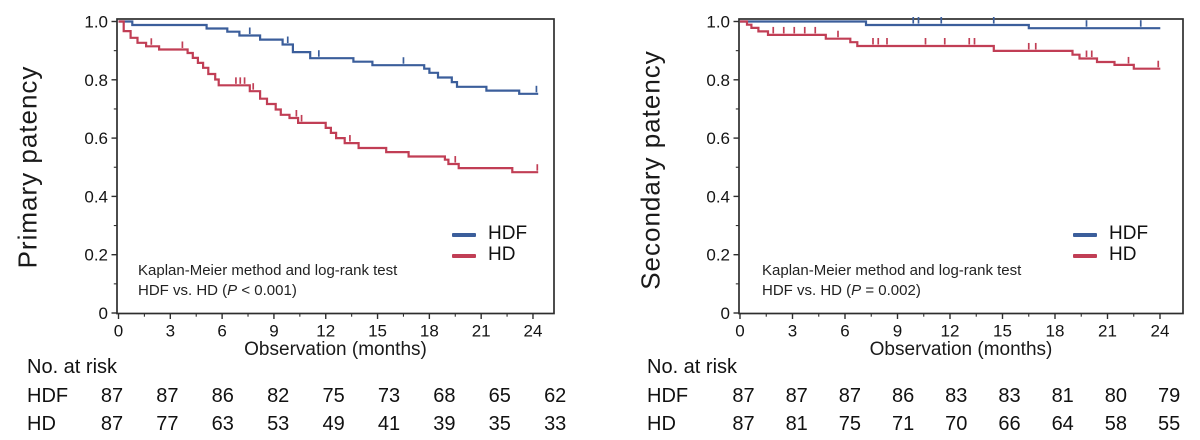  Describe the element at coordinates (444, 424) in the screenshot. I see `risk-count: 39` at that location.